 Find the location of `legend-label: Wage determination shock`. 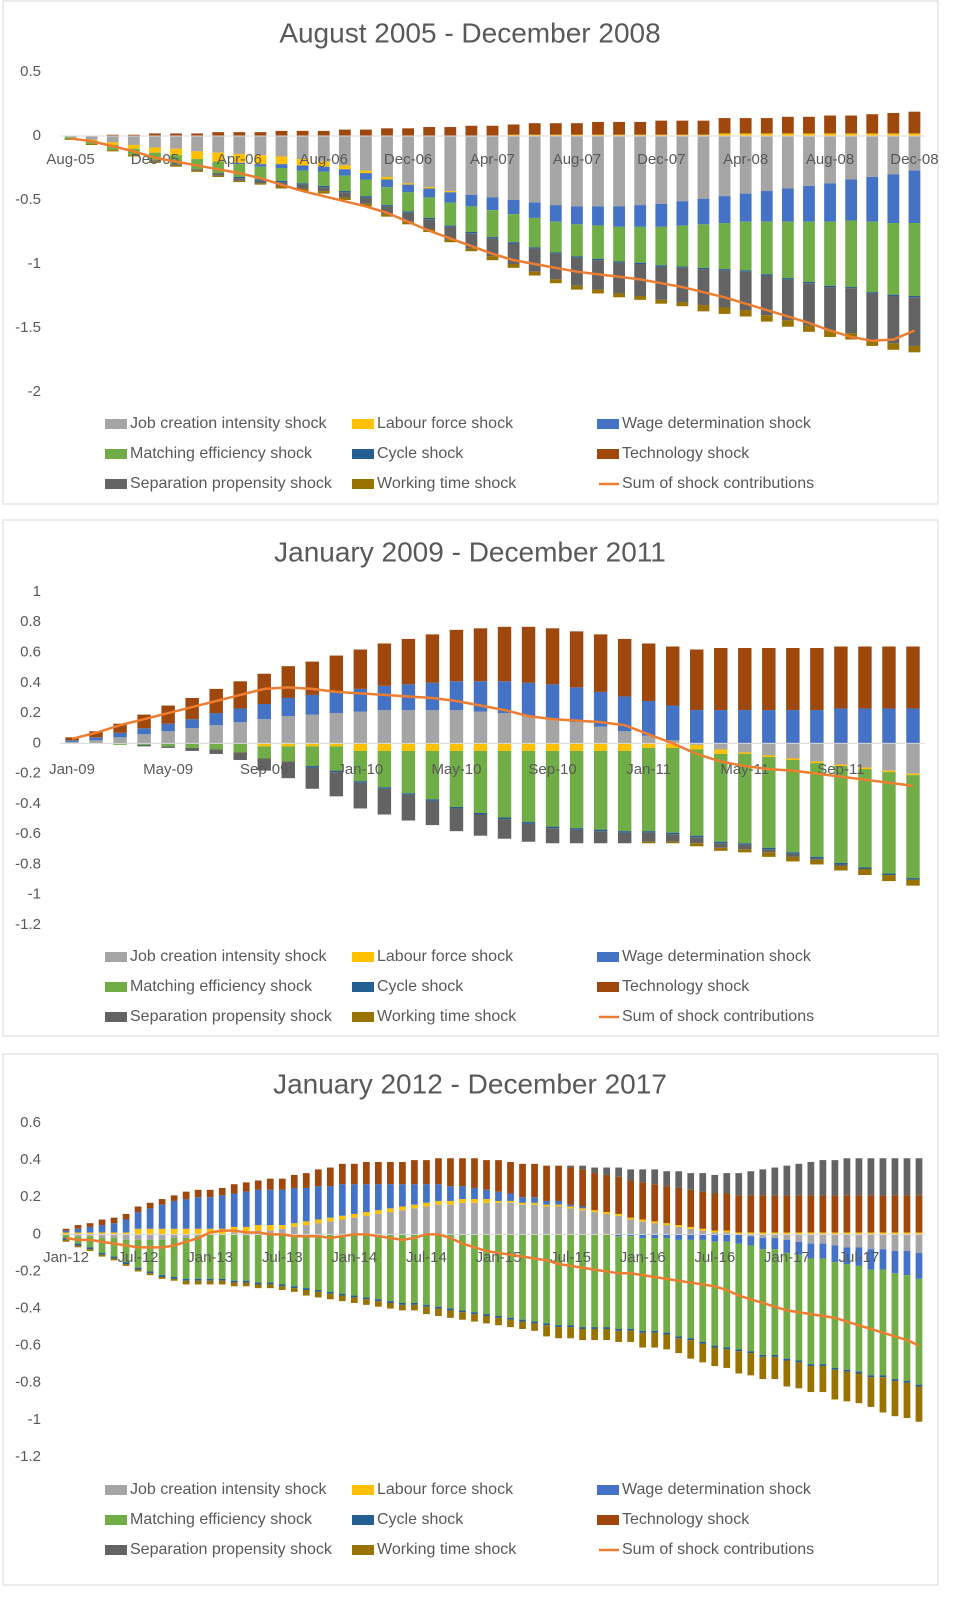

legend-label: Wage determination shock is located at coordinates (717, 956).